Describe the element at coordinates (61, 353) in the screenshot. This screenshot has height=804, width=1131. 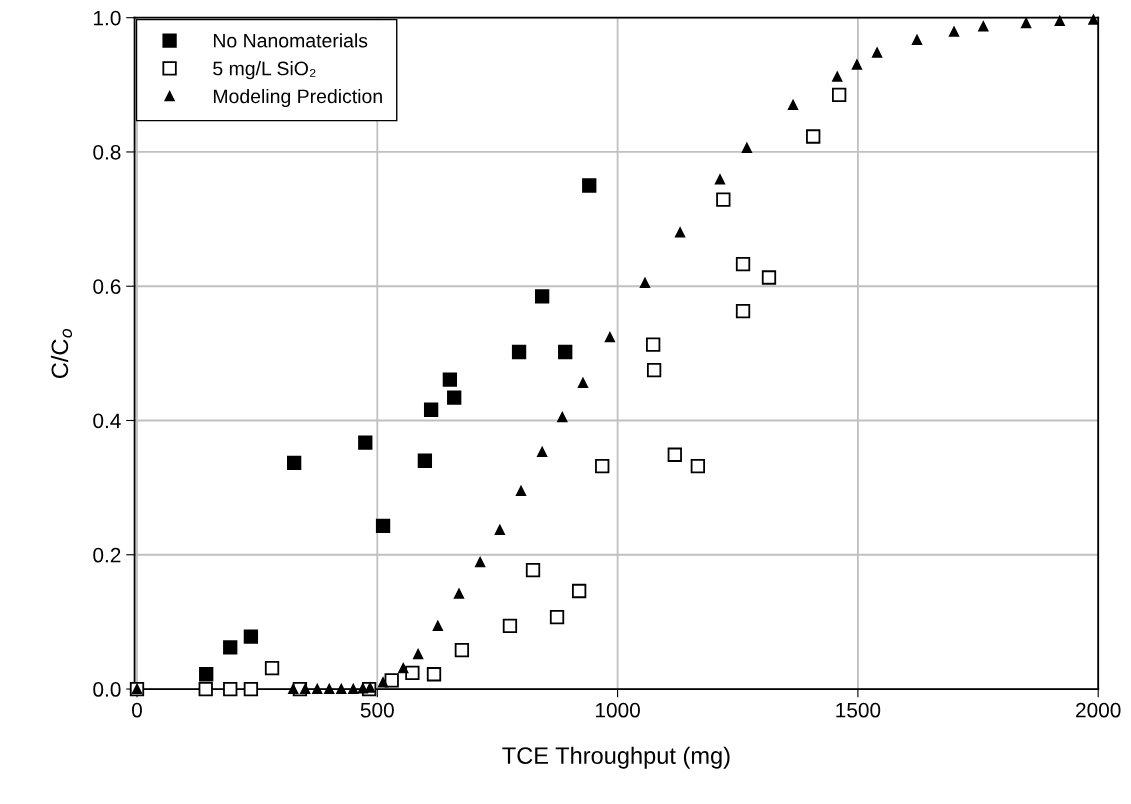
I see `y-axis-title: C/C$_{o}$` at that location.